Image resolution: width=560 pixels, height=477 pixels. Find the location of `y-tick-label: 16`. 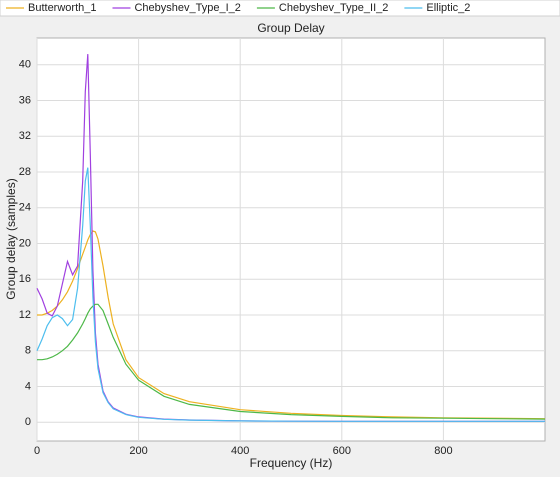

y-tick-label: 16 is located at coordinates (25, 279).